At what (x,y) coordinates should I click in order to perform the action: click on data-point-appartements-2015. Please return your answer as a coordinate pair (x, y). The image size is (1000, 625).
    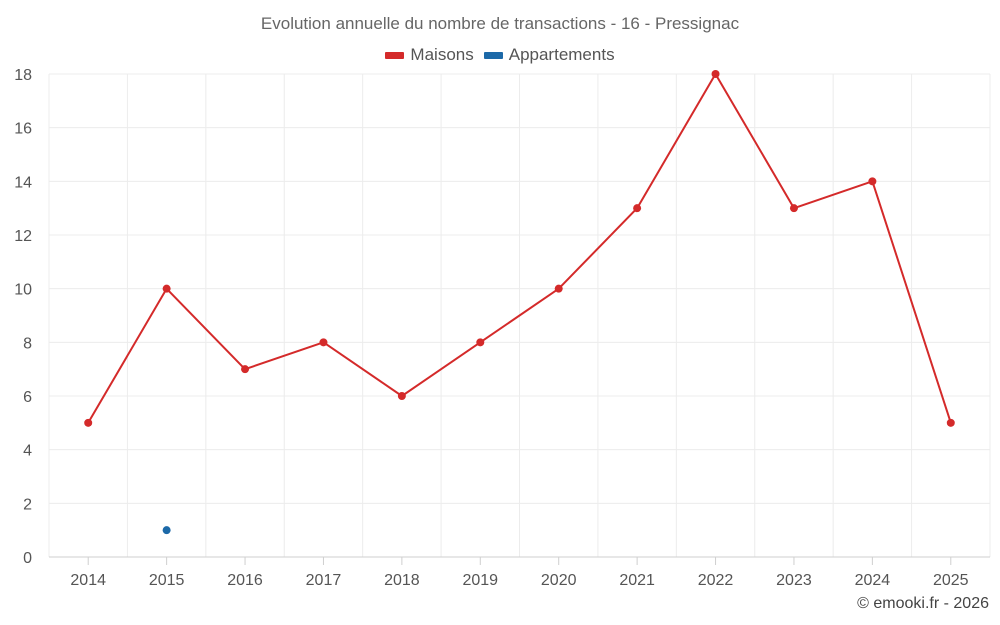
    Looking at the image, I should click on (166, 530).